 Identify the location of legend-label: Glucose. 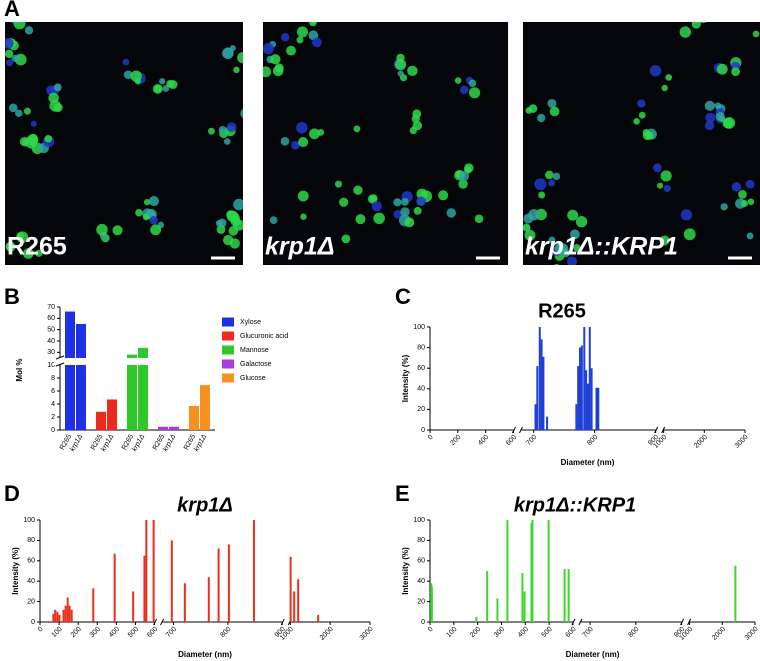
(253, 378).